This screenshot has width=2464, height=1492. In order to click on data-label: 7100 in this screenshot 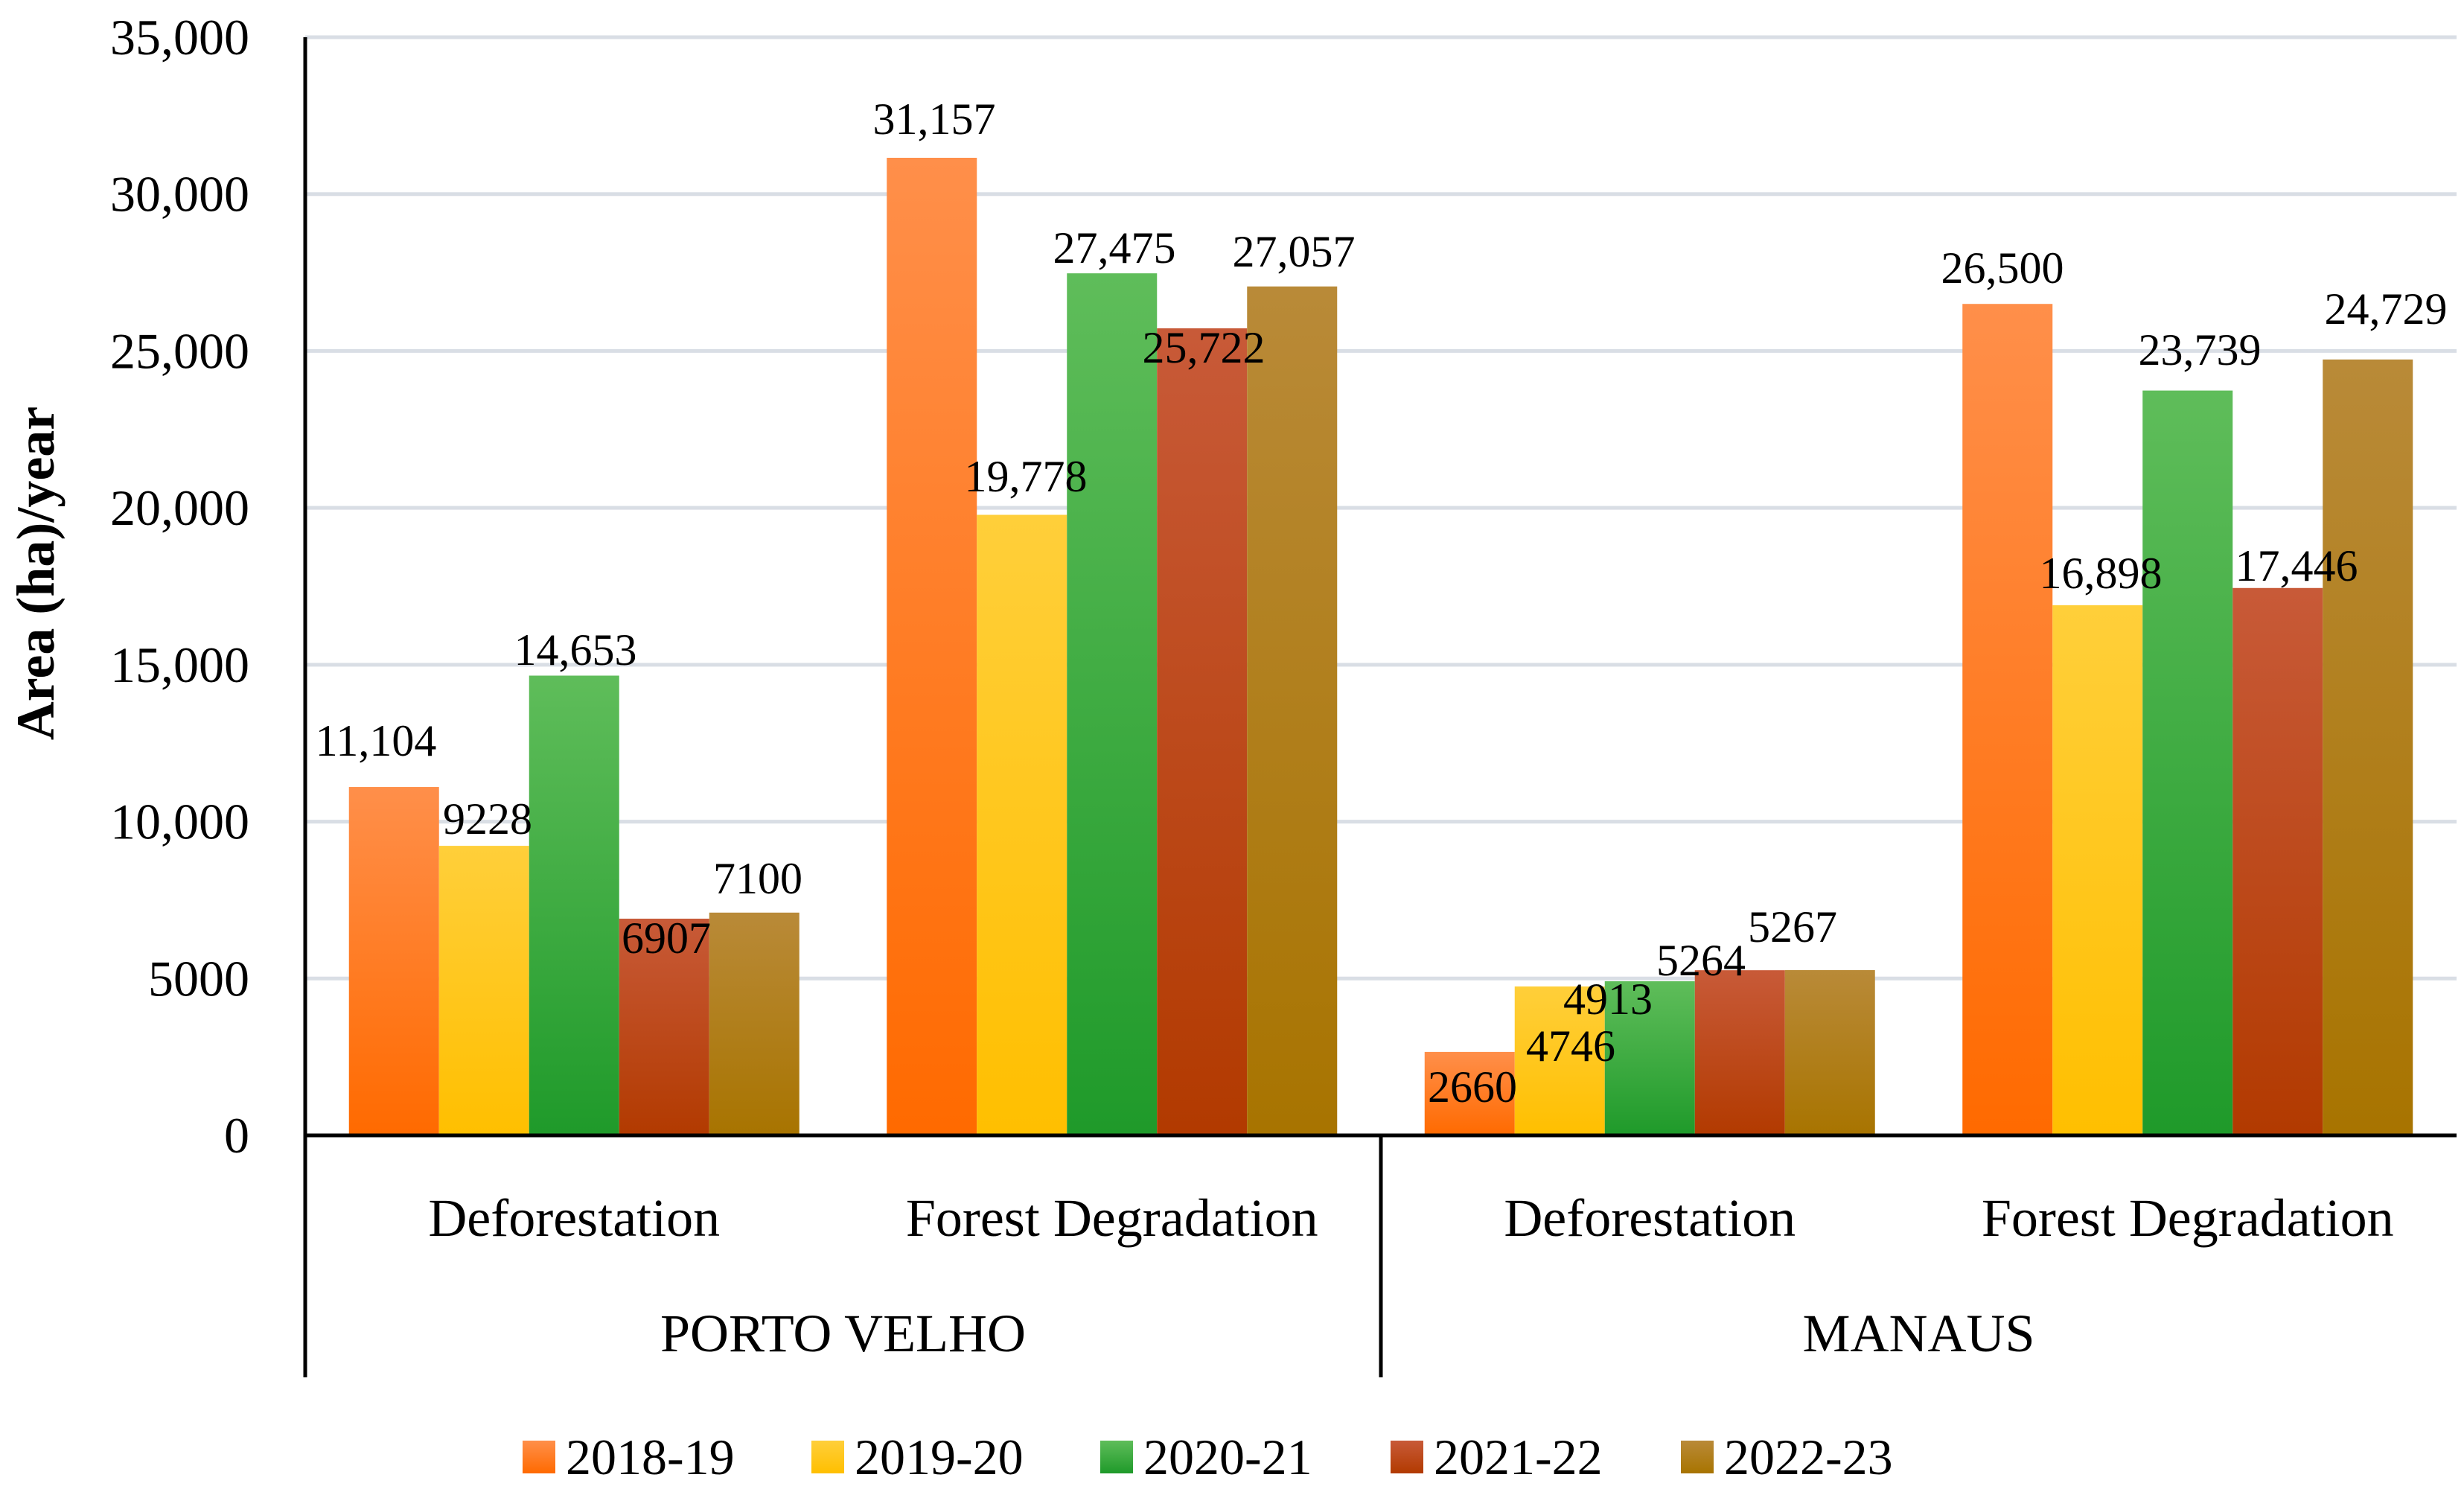, I will do `click(758, 879)`.